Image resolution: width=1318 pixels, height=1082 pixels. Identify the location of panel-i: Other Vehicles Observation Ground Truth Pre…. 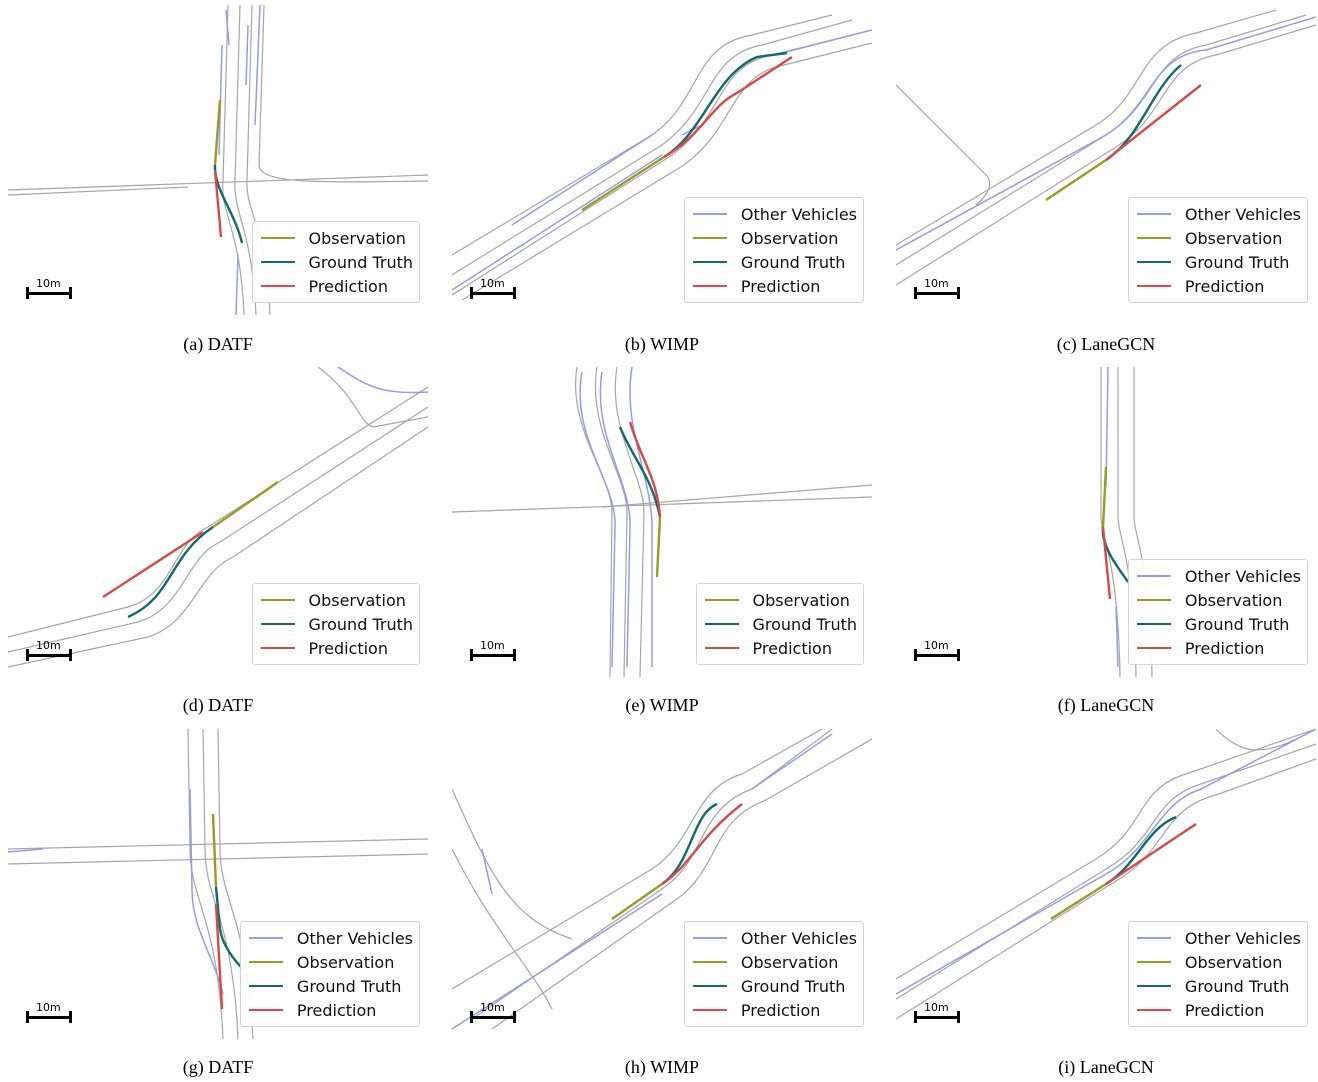
(1106, 884).